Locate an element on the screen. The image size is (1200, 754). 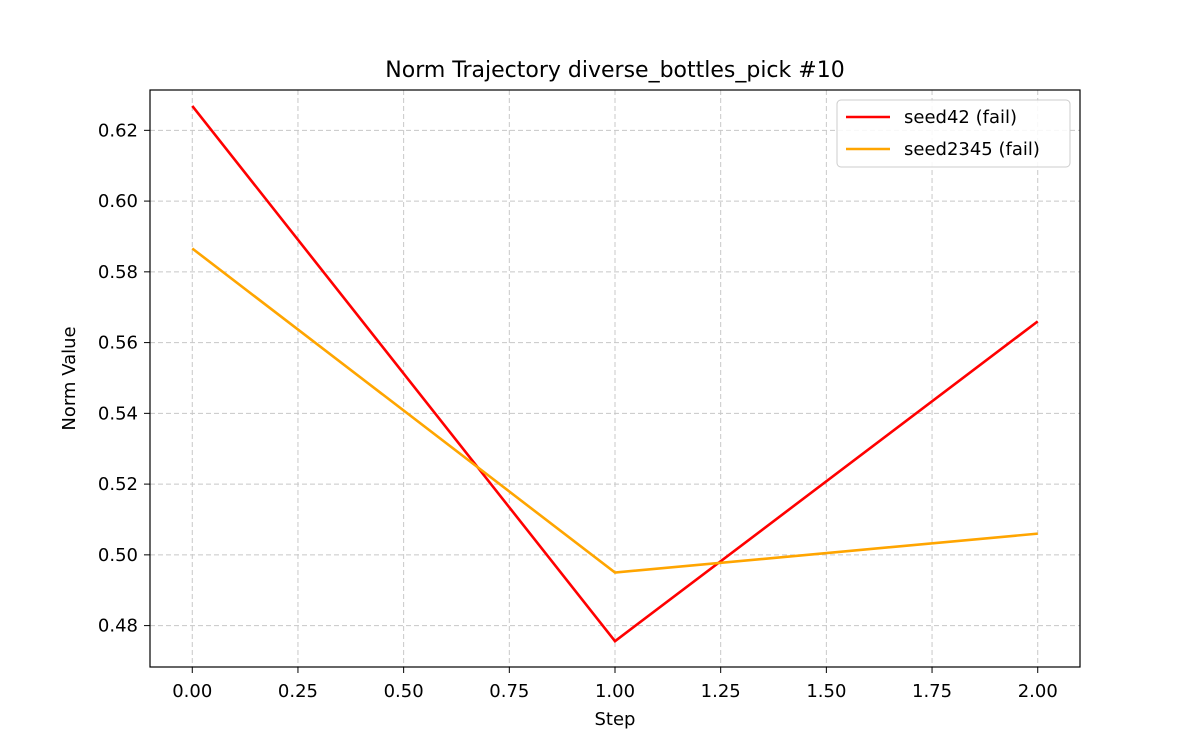
legend-label: seed2345 (fail) is located at coordinates (972, 149).